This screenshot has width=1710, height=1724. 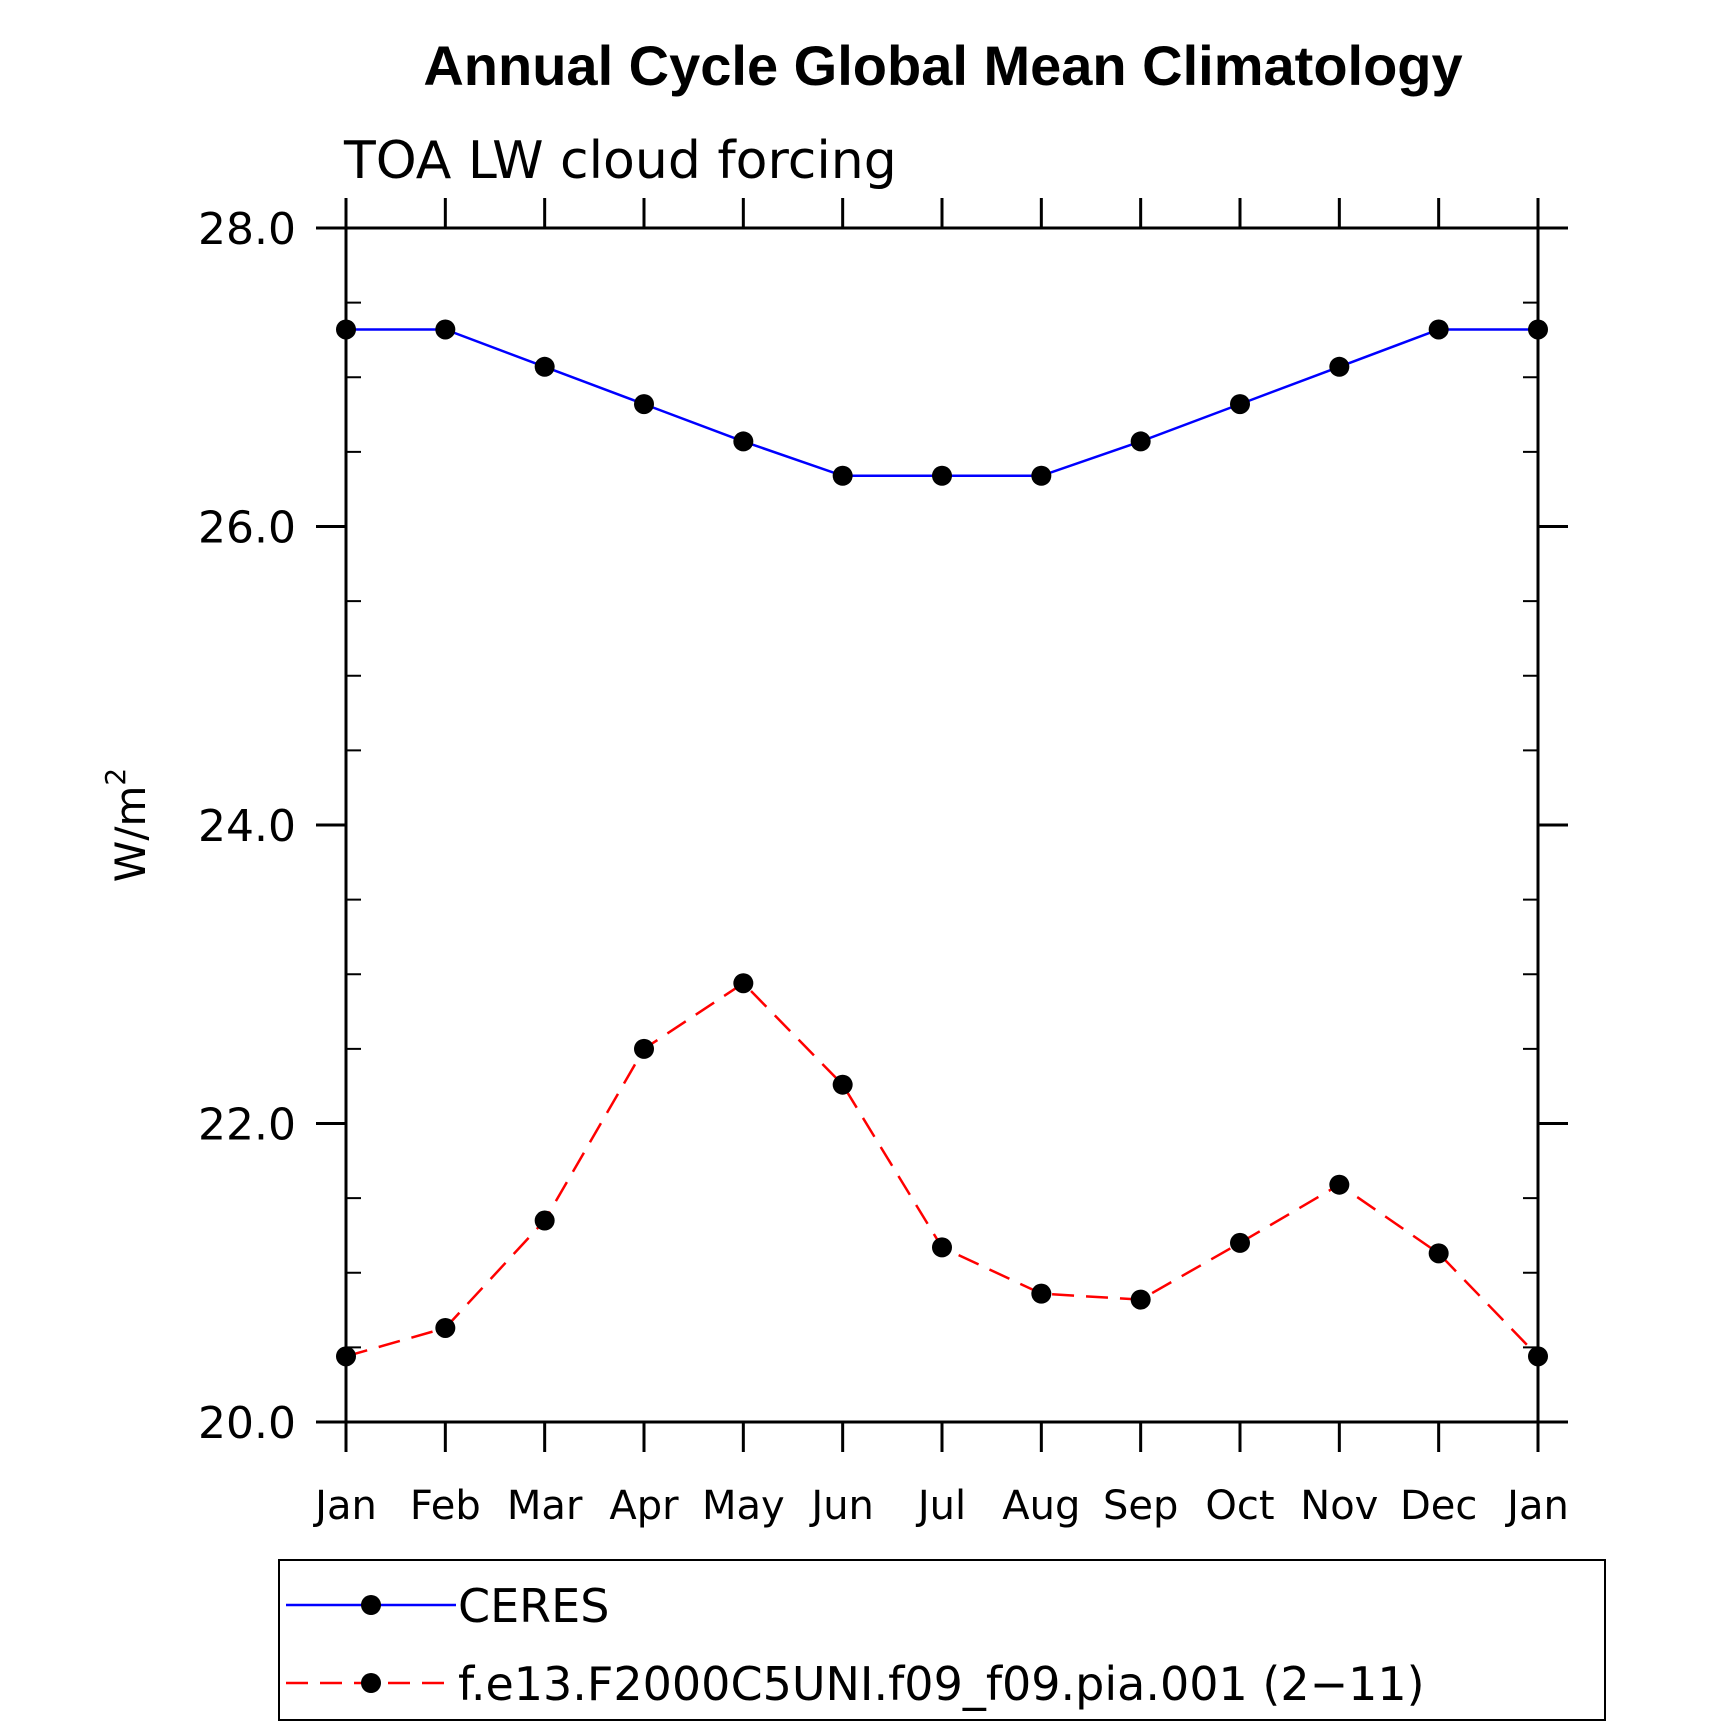 I want to click on y-tick-label: 24.0, so click(x=247, y=826).